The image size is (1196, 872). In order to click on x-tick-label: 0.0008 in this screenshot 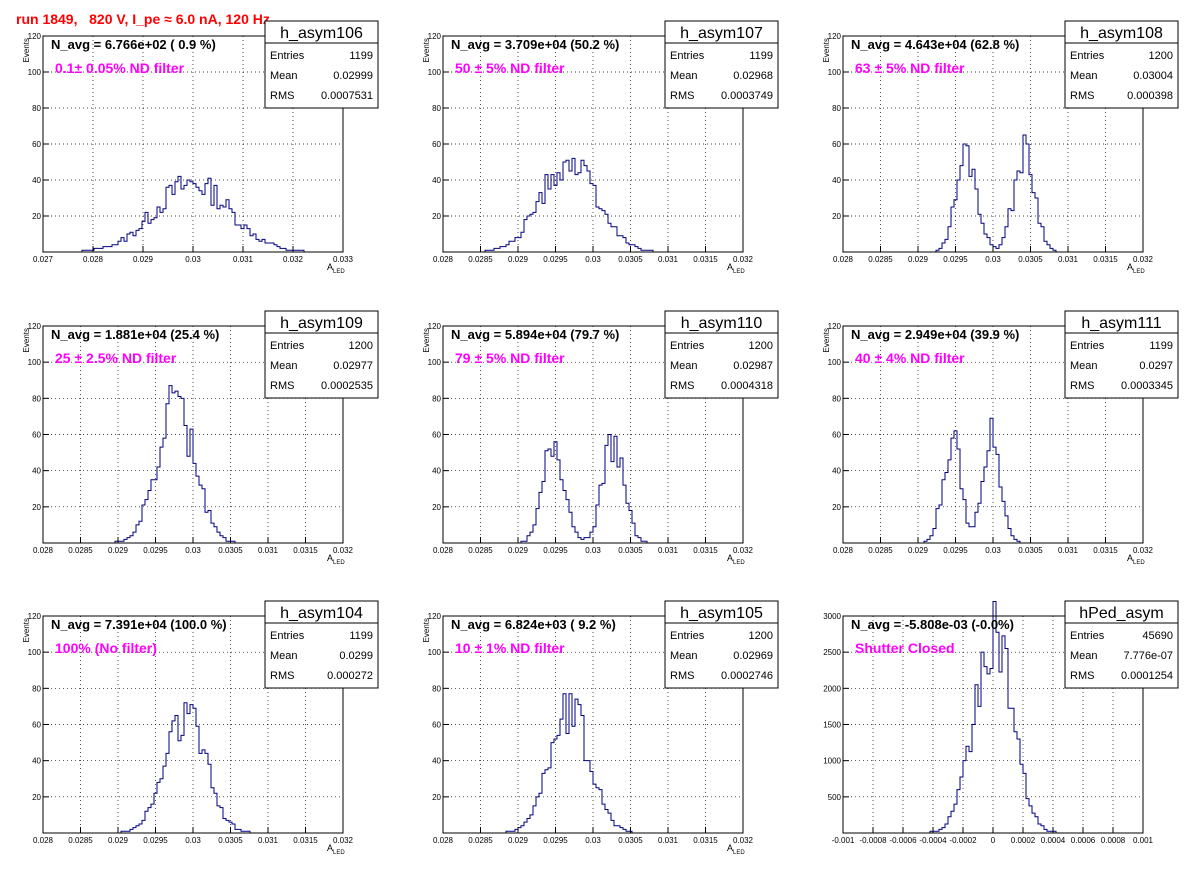, I will do `click(1113, 840)`.